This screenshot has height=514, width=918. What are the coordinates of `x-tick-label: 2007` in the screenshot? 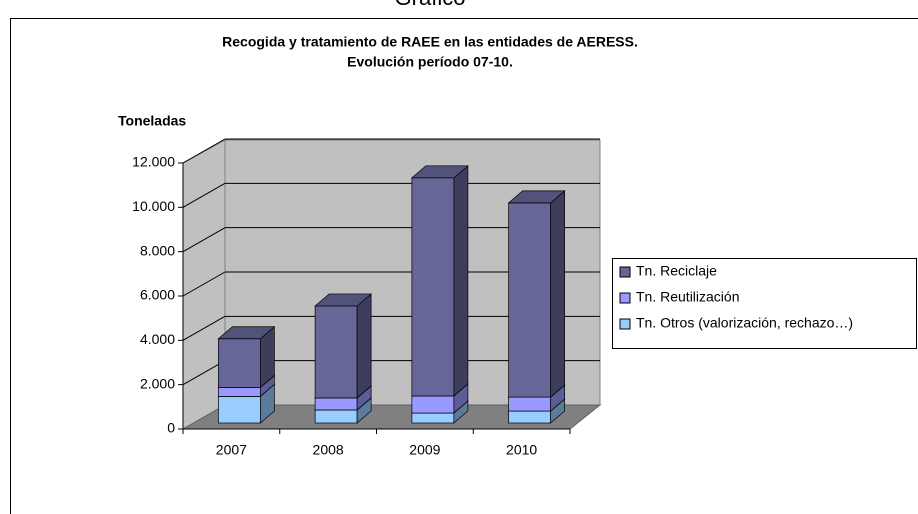 It's located at (231, 450).